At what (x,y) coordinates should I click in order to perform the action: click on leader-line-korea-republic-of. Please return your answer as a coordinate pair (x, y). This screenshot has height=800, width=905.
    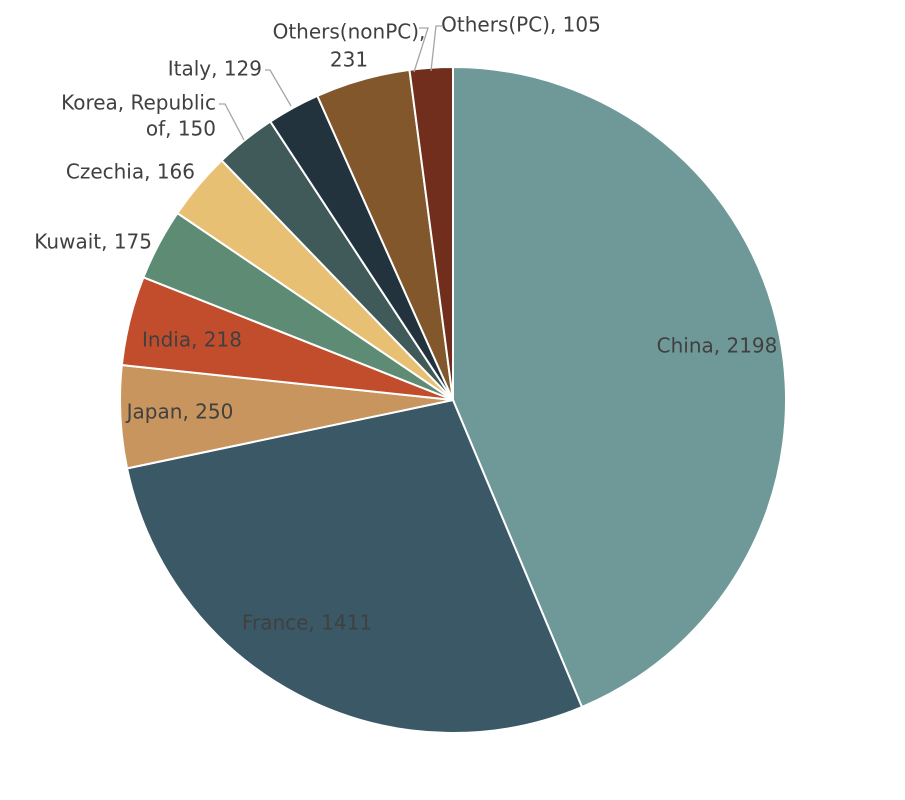
    Looking at the image, I should click on (232, 122).